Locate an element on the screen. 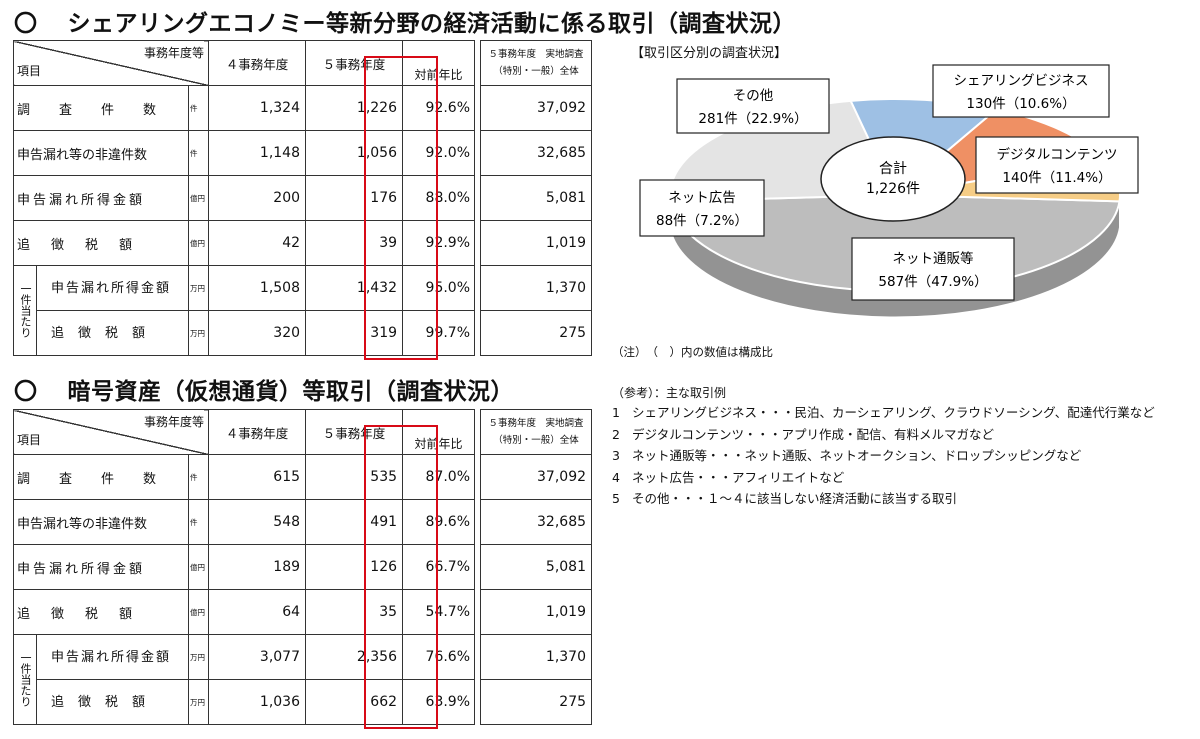 This screenshot has height=739, width=1200. reference-item: 5 その他・・・１～４に該当しない経済活動に該当する取引 is located at coordinates (883, 499).